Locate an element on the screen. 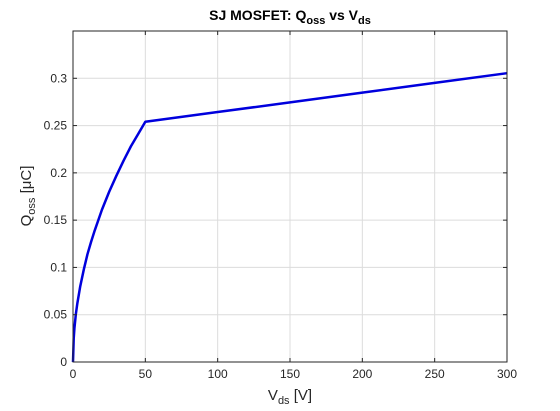 The height and width of the screenshot is (411, 560). y-axis-label: Qoss [μC] is located at coordinates (28, 196).